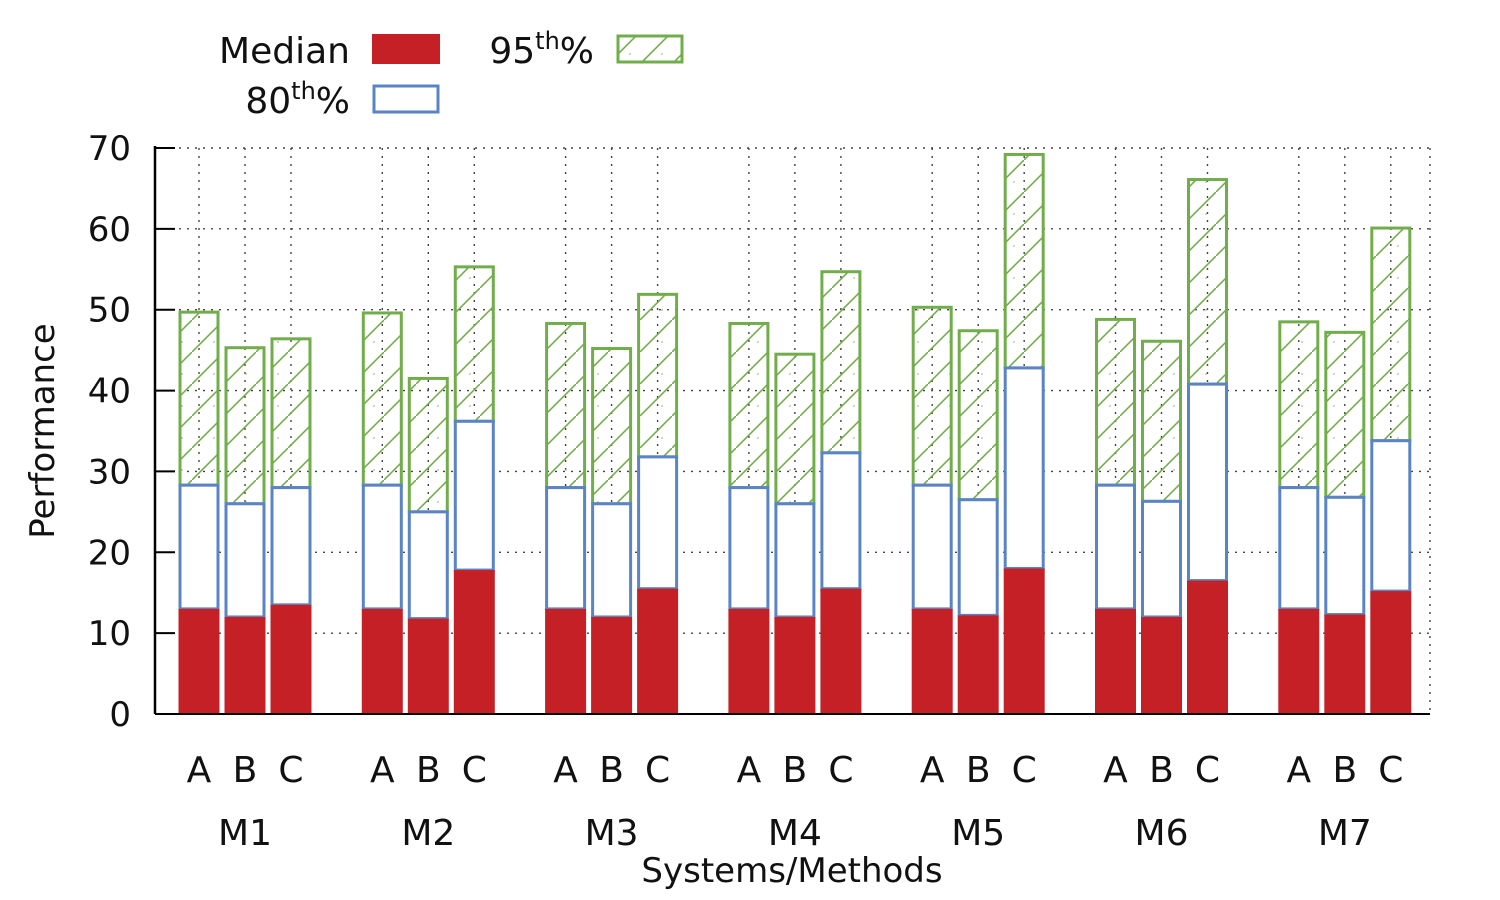 This screenshot has height=900, width=1500. I want to click on y-tick-label: 50, so click(109, 311).